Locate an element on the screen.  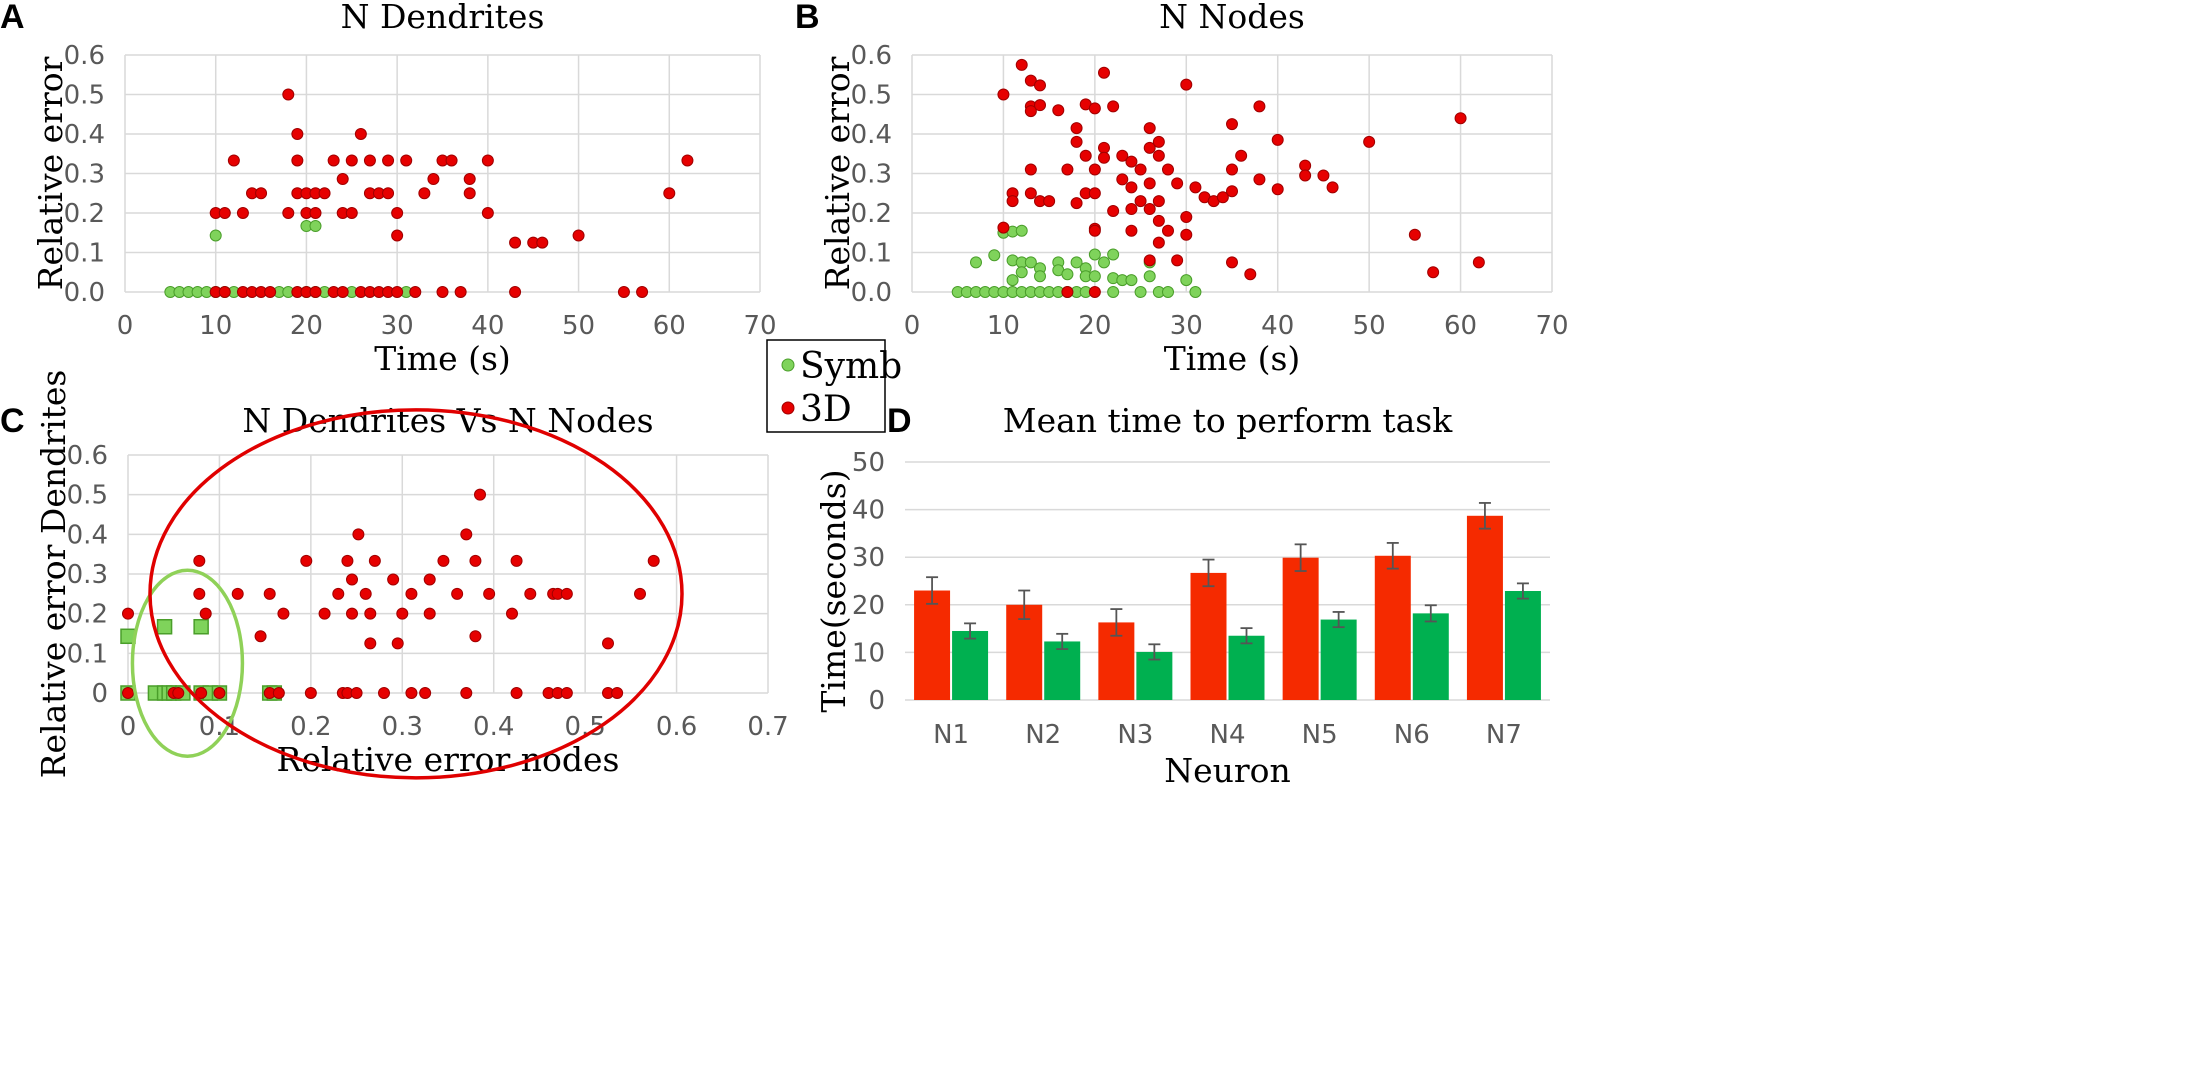
panel-label: C is located at coordinates (12, 421).